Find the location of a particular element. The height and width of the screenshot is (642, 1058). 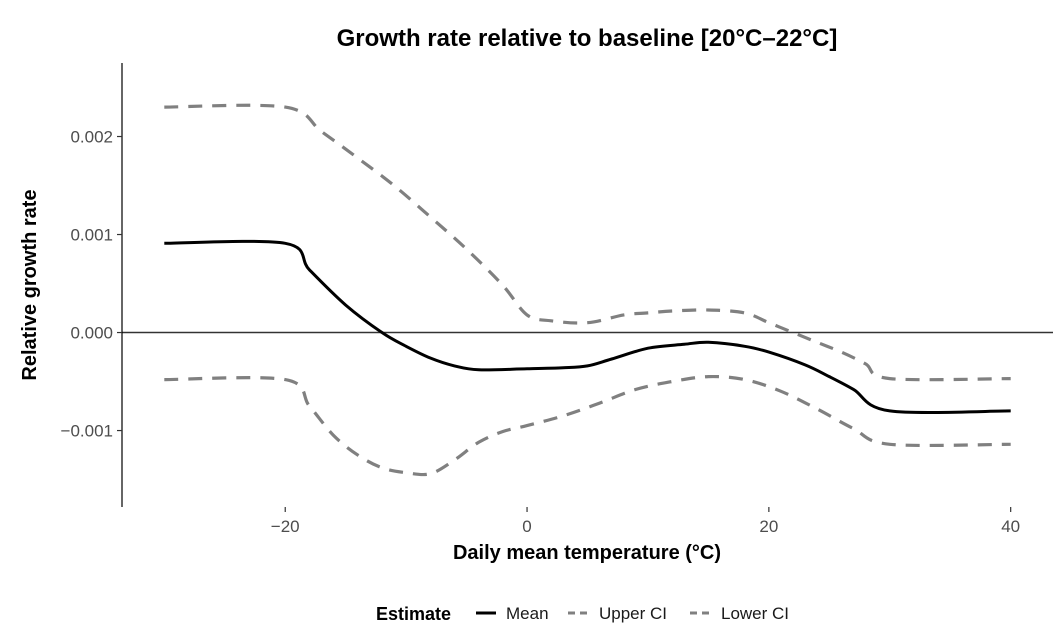

x-axis-title: Daily mean temperature (°C) is located at coordinates (587, 553).